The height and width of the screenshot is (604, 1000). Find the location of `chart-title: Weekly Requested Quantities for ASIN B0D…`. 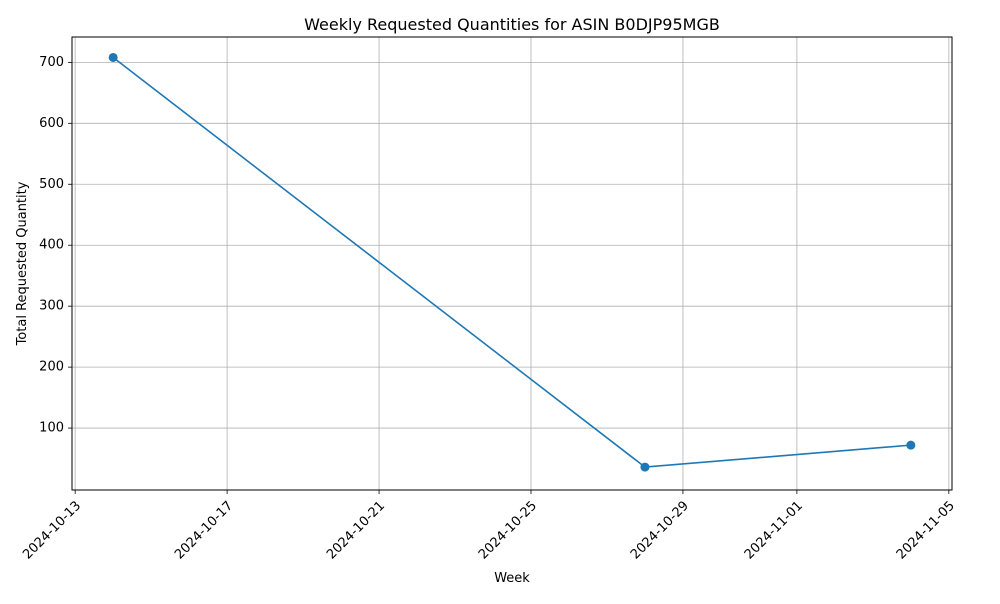

chart-title: Weekly Requested Quantities for ASIN B0D… is located at coordinates (512, 24).